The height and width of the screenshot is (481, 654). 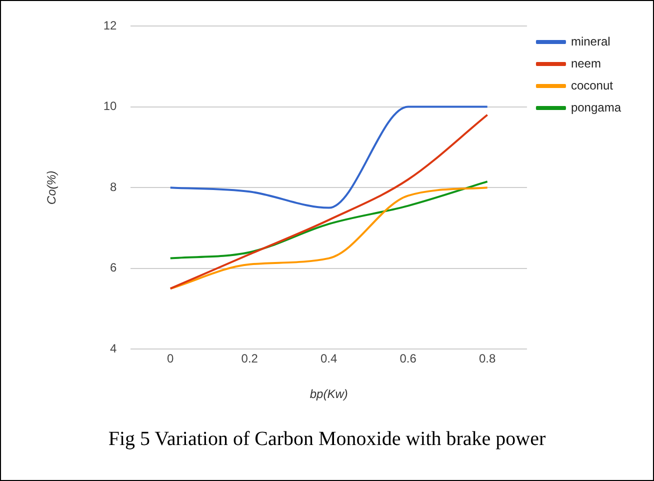 What do you see at coordinates (249, 359) in the screenshot?
I see `x-tick-label: 0.2` at bounding box center [249, 359].